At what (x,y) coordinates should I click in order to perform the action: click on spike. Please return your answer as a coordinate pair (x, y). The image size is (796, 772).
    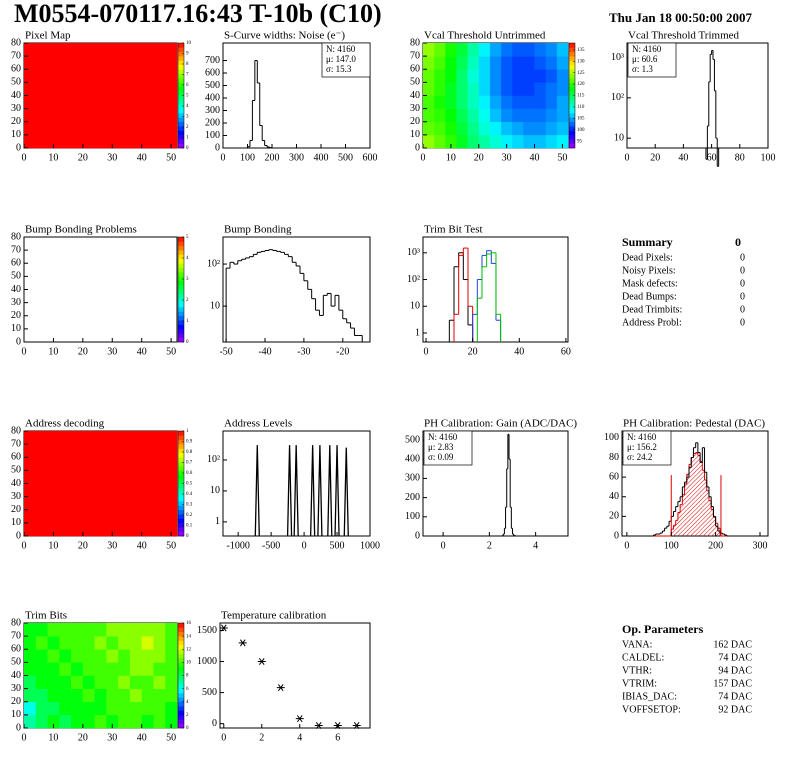
    Looking at the image, I should click on (257, 491).